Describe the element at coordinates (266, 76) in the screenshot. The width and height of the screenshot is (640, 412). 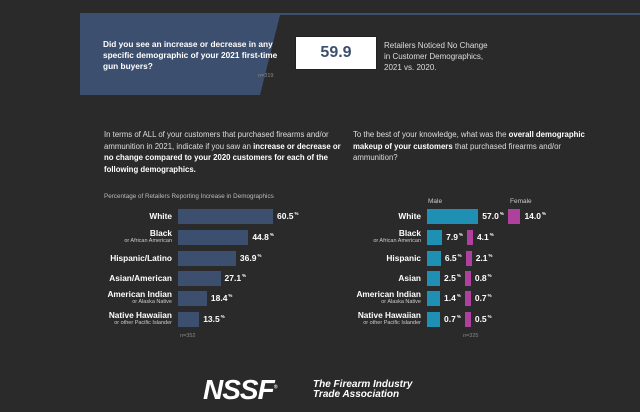
I see `top-n: n=319` at that location.